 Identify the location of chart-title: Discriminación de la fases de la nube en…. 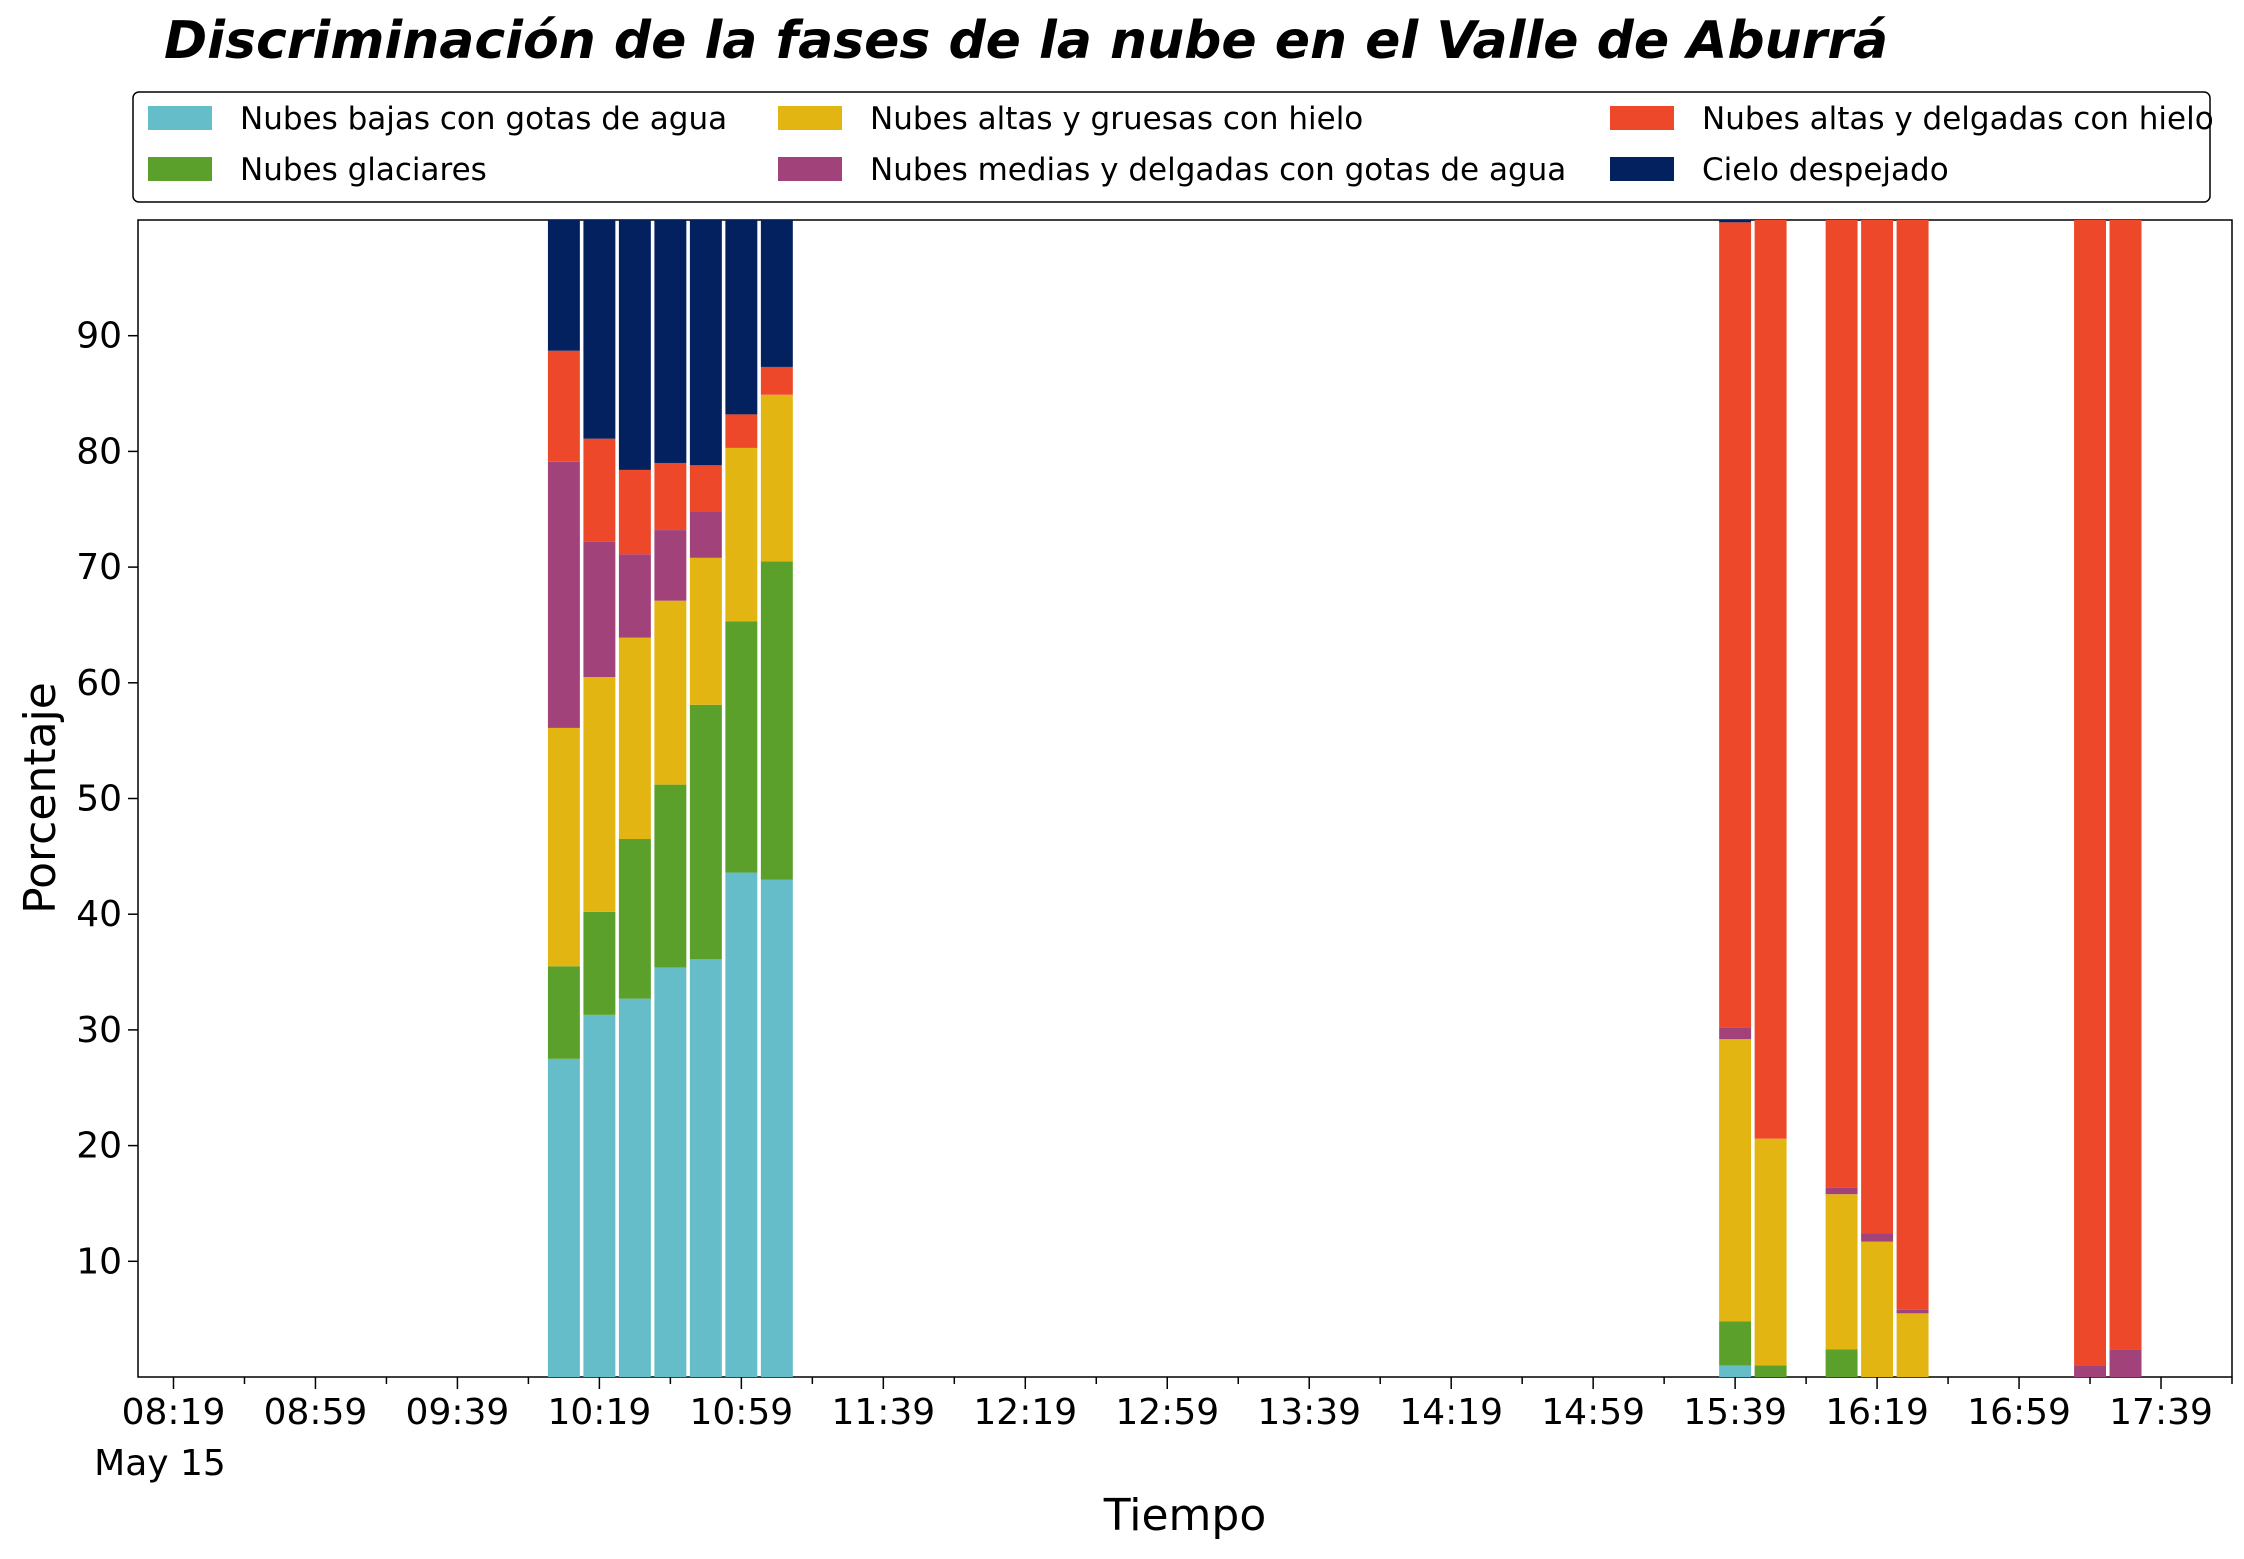
(1026, 41).